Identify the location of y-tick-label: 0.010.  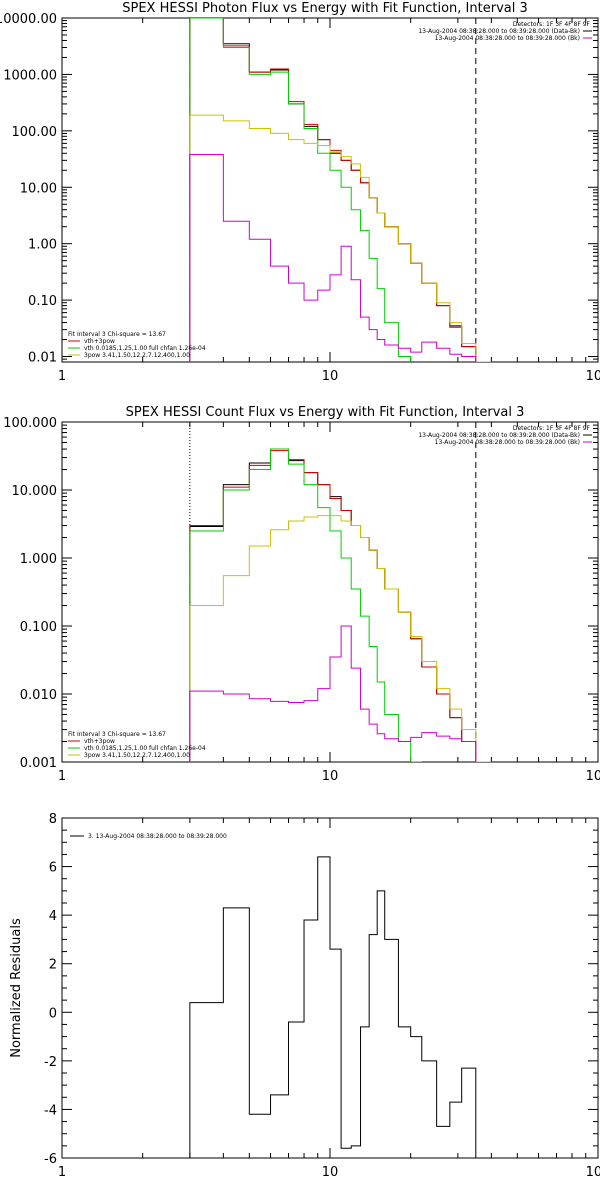
(38, 695).